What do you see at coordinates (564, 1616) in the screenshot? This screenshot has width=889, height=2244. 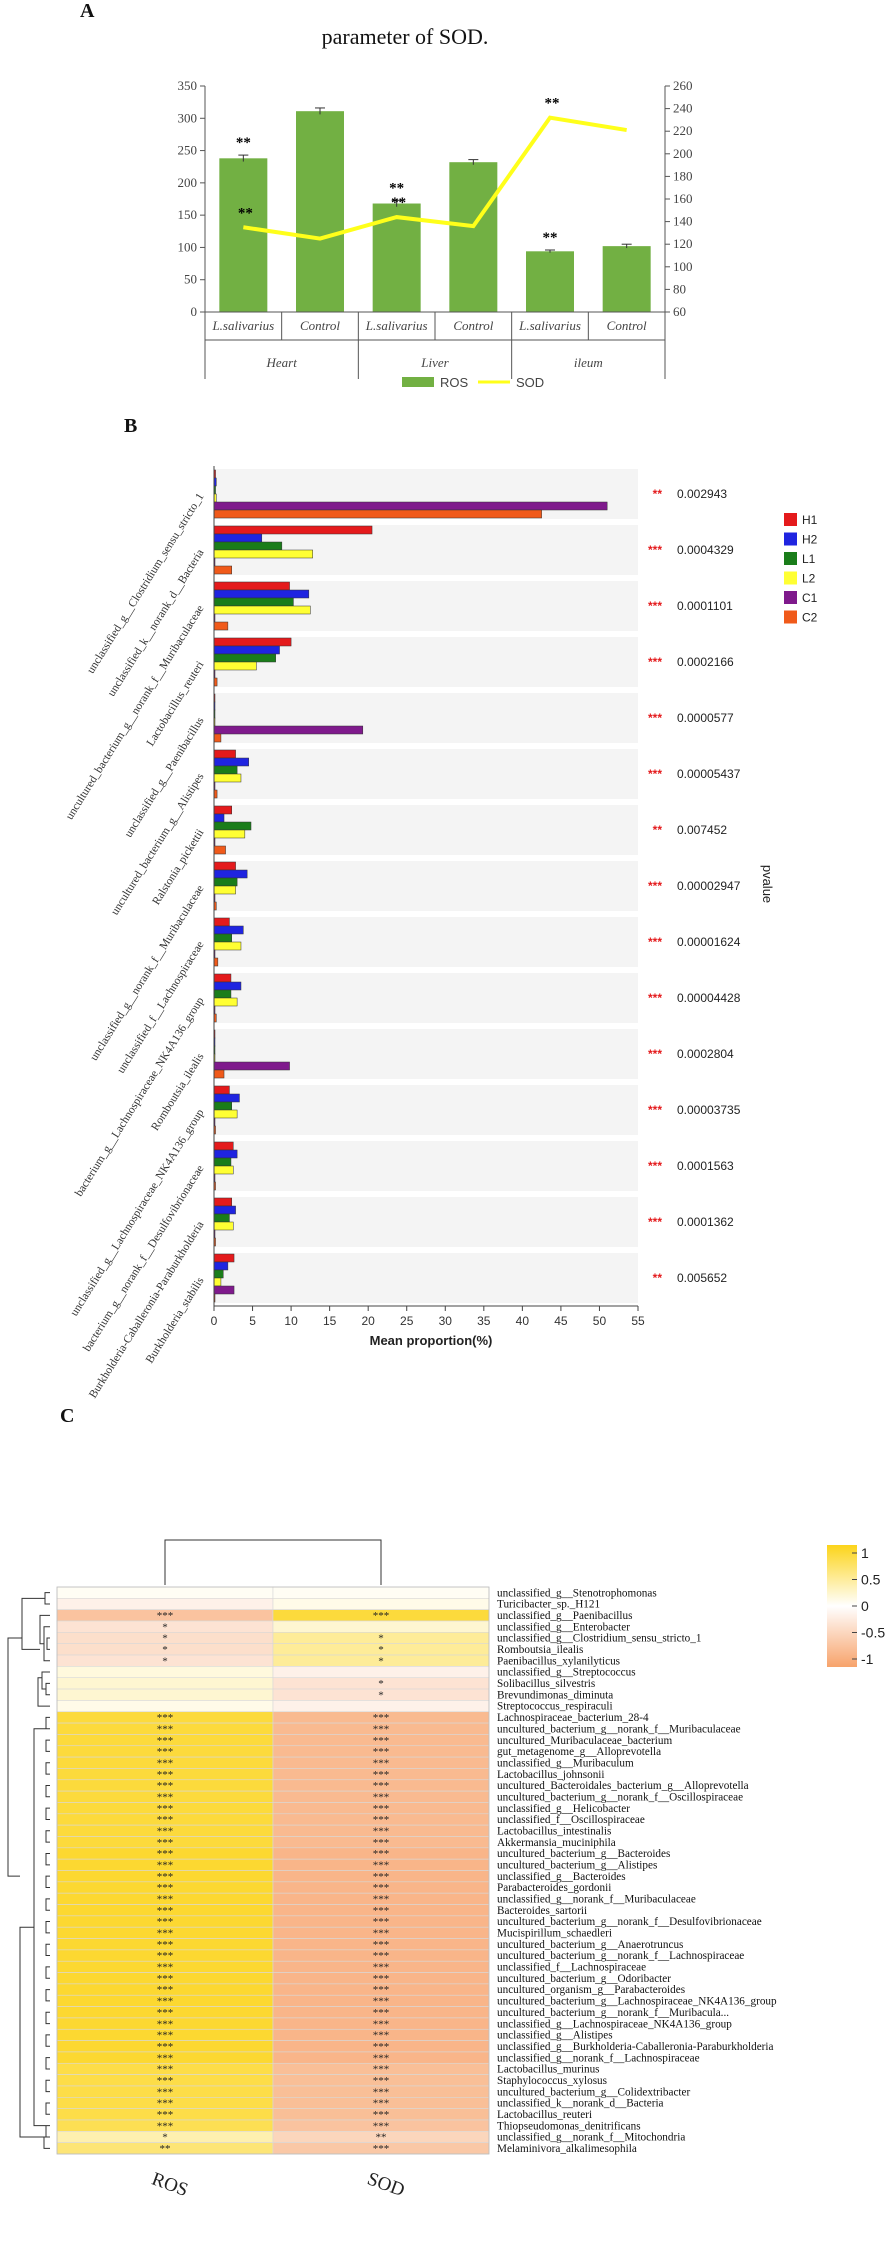 I see `chart-c-row-label: unclassified_g__Paenibacillus` at bounding box center [564, 1616].